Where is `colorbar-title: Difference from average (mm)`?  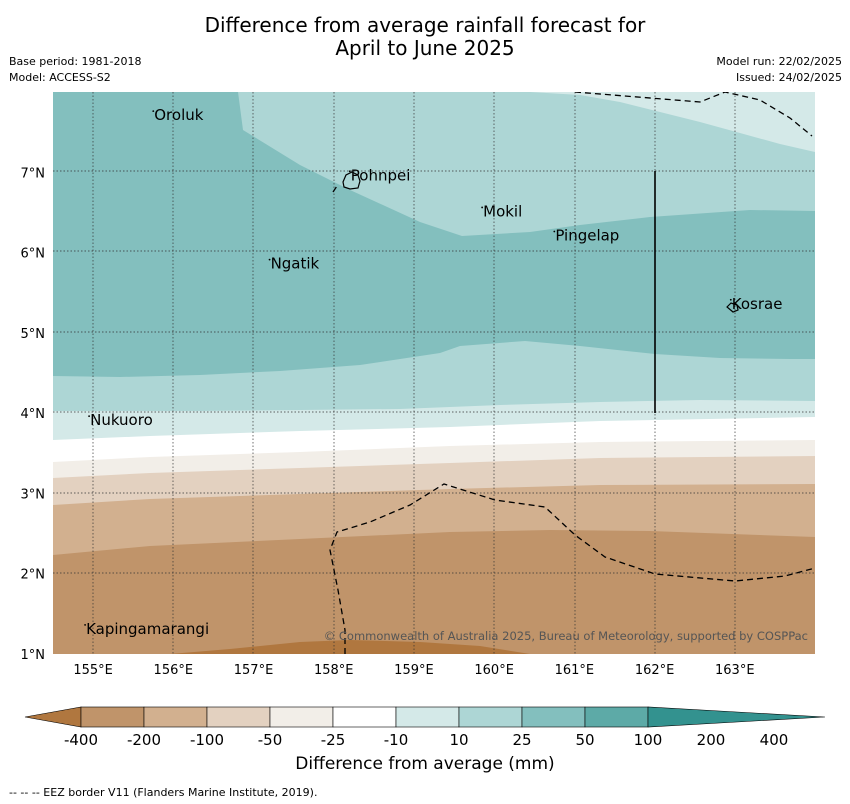
colorbar-title: Difference from average (mm) is located at coordinates (425, 764).